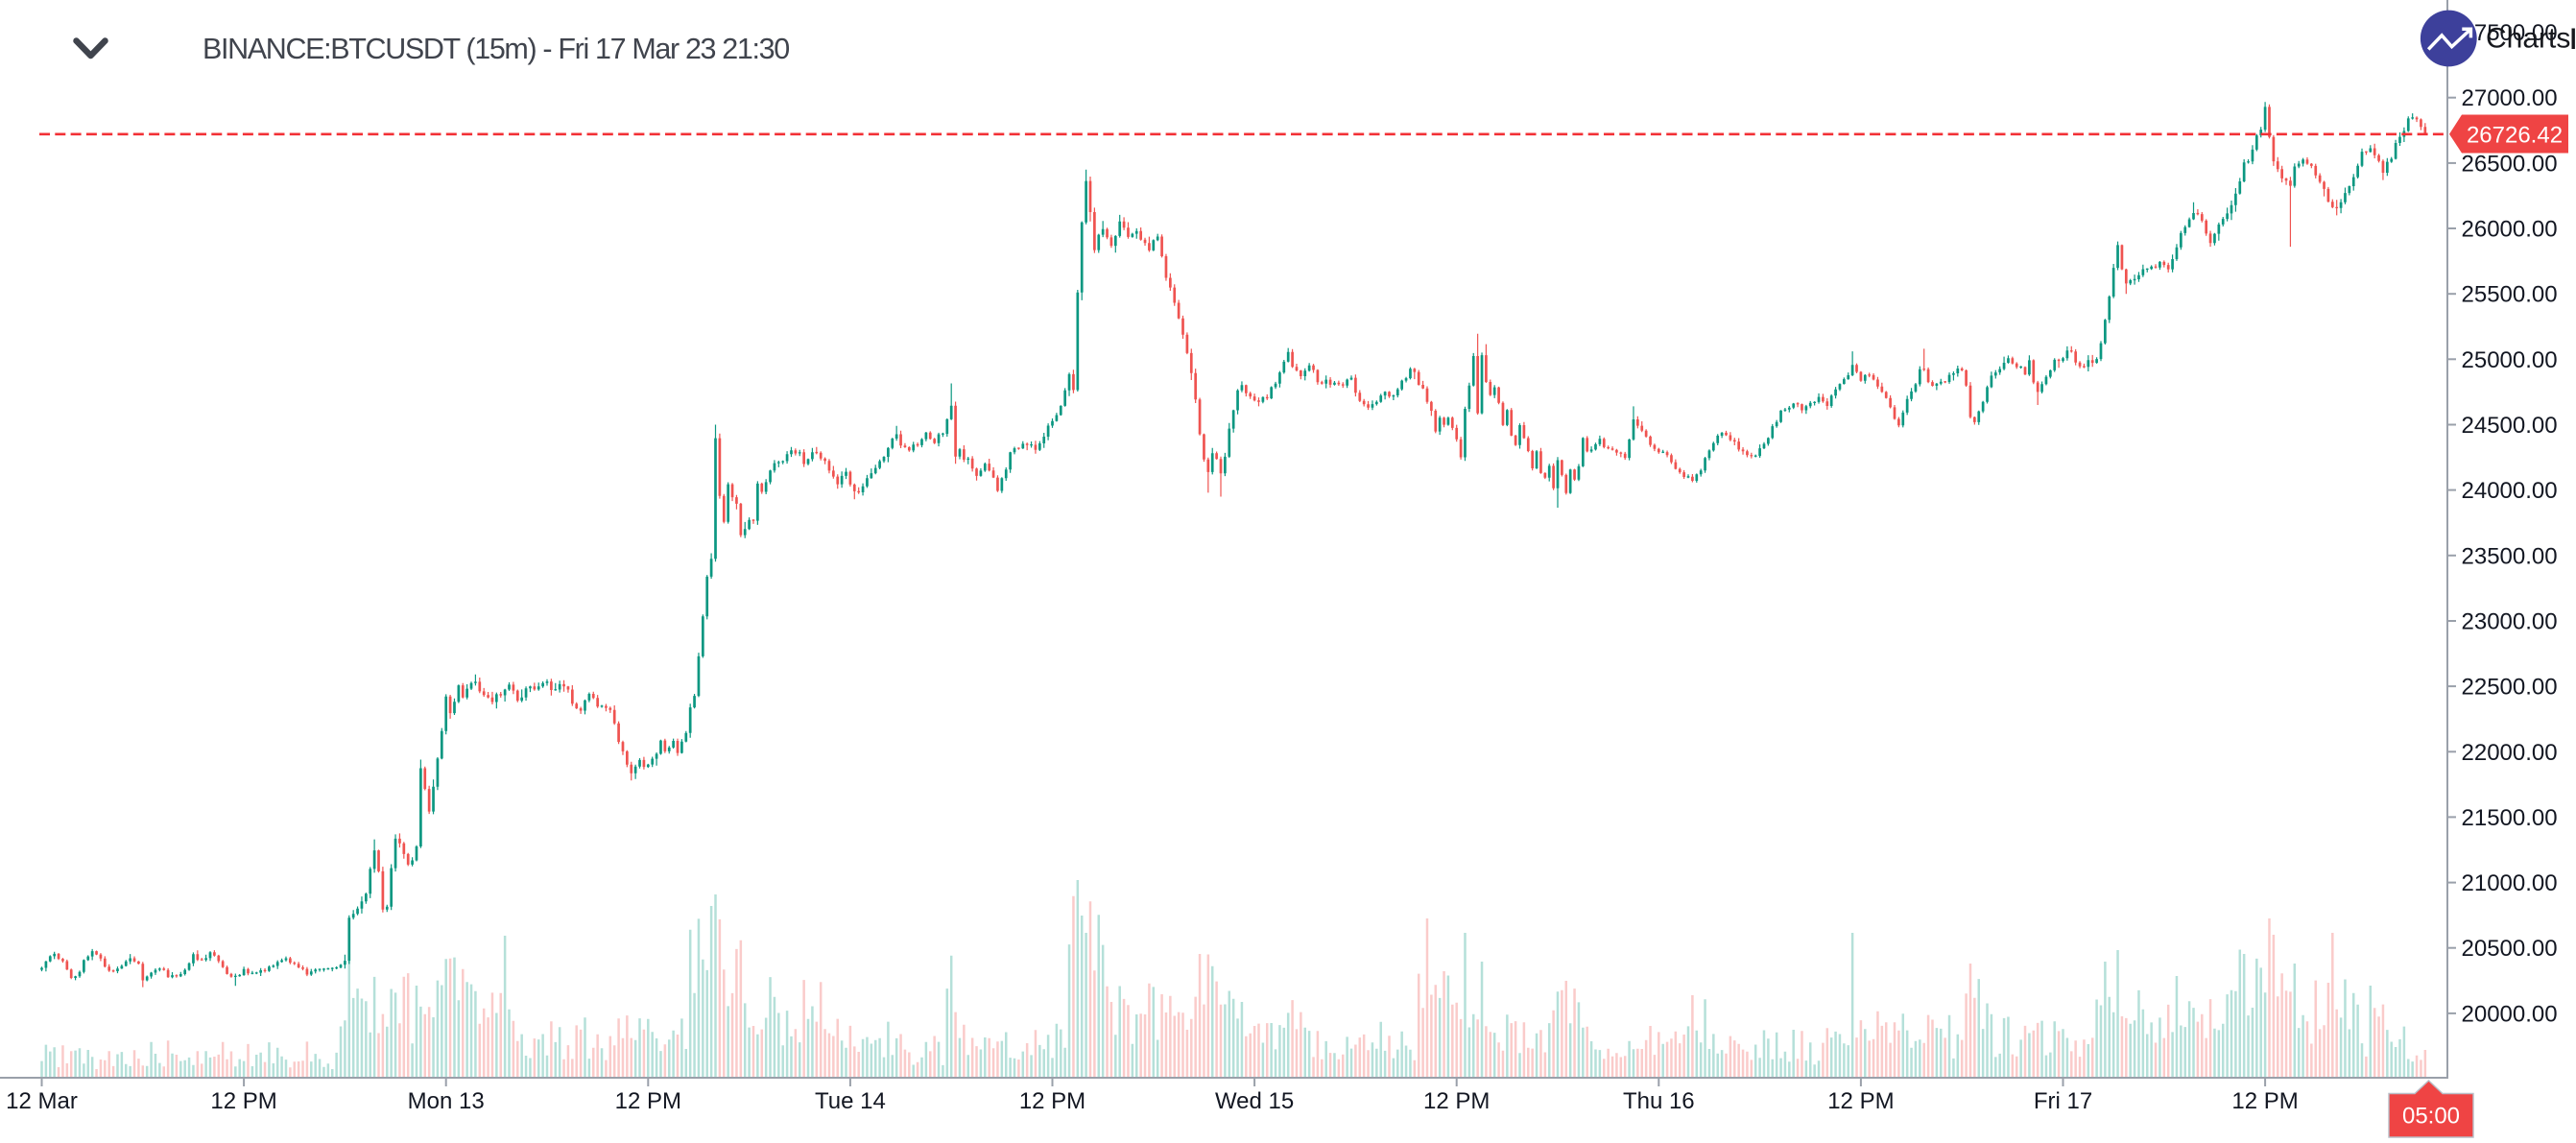  Describe the element at coordinates (2515, 135) in the screenshot. I see `svg-text: 26726.42` at that location.